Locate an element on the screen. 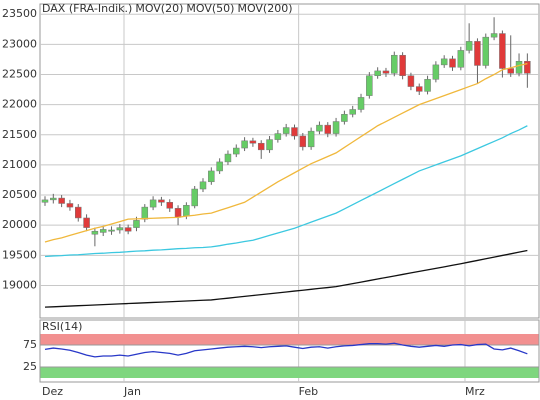 This screenshot has width=540, height=400. legend-entry: DAX (FRA-Indik.) is located at coordinates (87, 8).